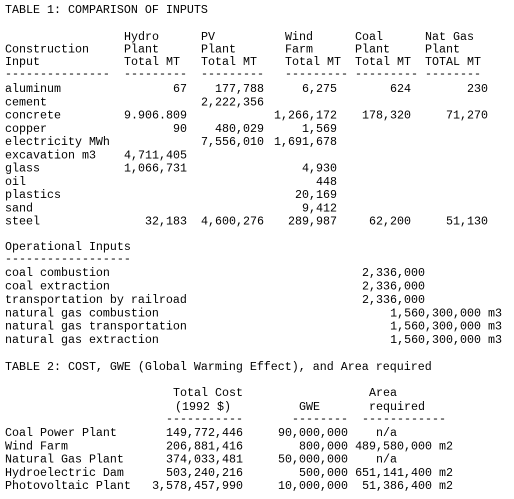 Image resolution: width=514 pixels, height=499 pixels. Describe the element at coordinates (22, 62) in the screenshot. I see `column-header: Input` at that location.